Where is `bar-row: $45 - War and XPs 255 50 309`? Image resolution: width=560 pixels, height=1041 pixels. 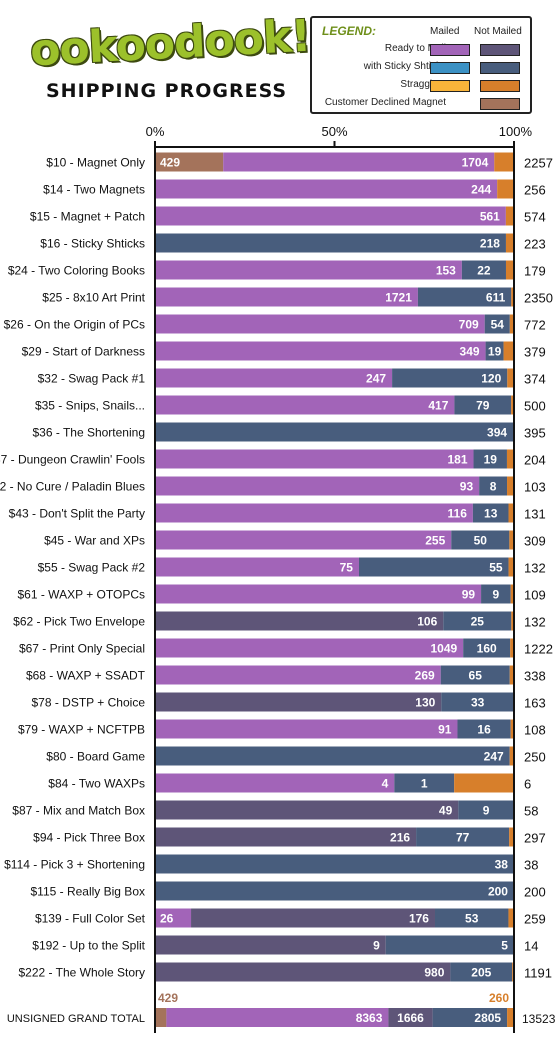
bar-row: $45 - War and XPs 255 50 309 is located at coordinates (295, 540).